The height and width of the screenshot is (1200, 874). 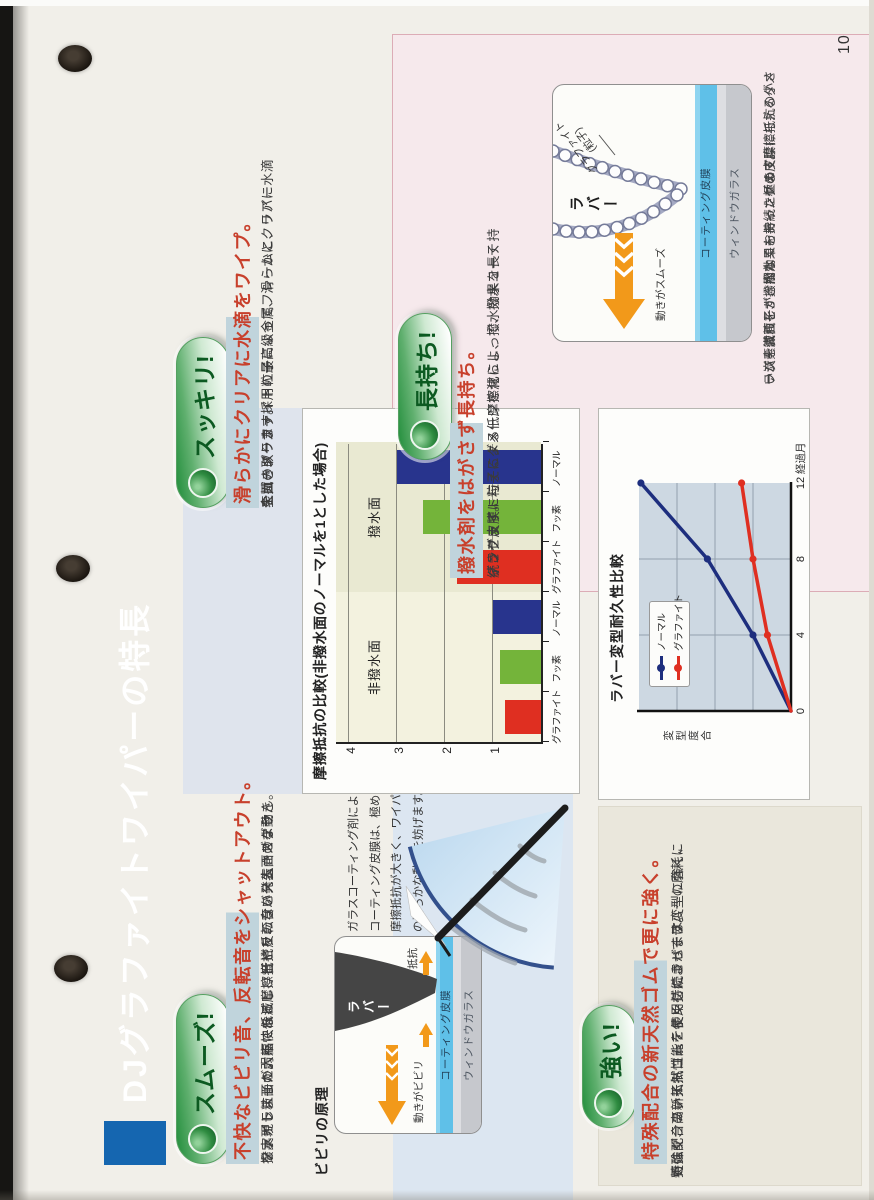 I want to click on axis-tick, so click(x=546, y=441).